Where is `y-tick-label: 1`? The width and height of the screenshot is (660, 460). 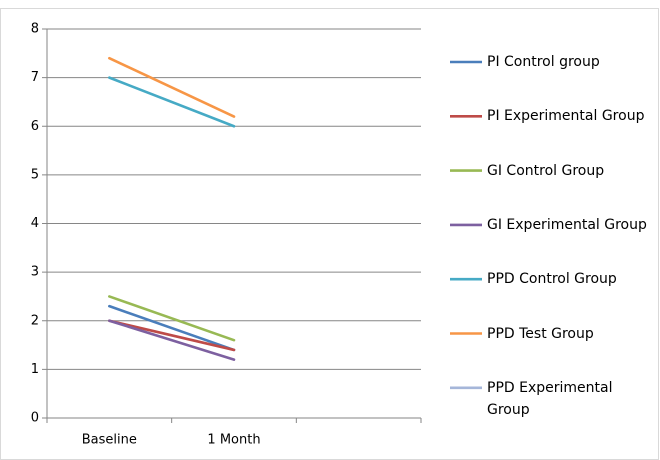 y-tick-label: 1 is located at coordinates (35, 369).